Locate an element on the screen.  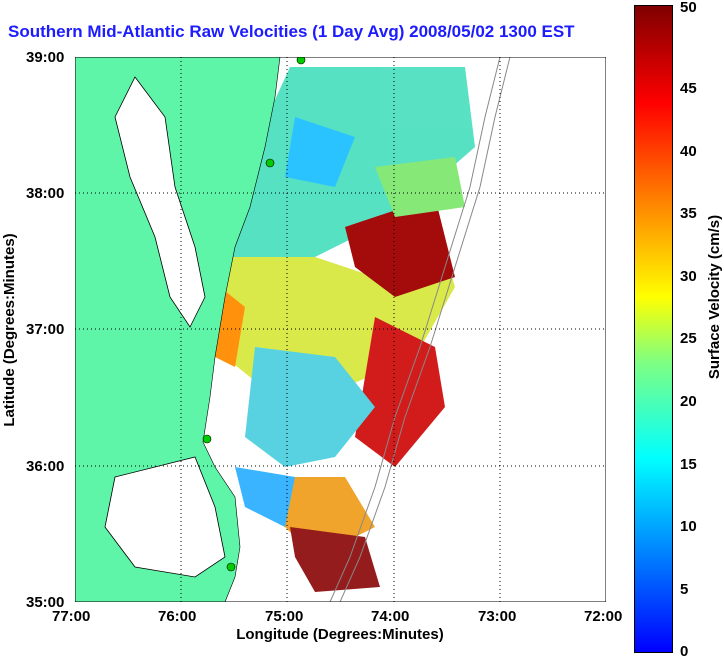
velocity-colorbar is located at coordinates (653, 329).